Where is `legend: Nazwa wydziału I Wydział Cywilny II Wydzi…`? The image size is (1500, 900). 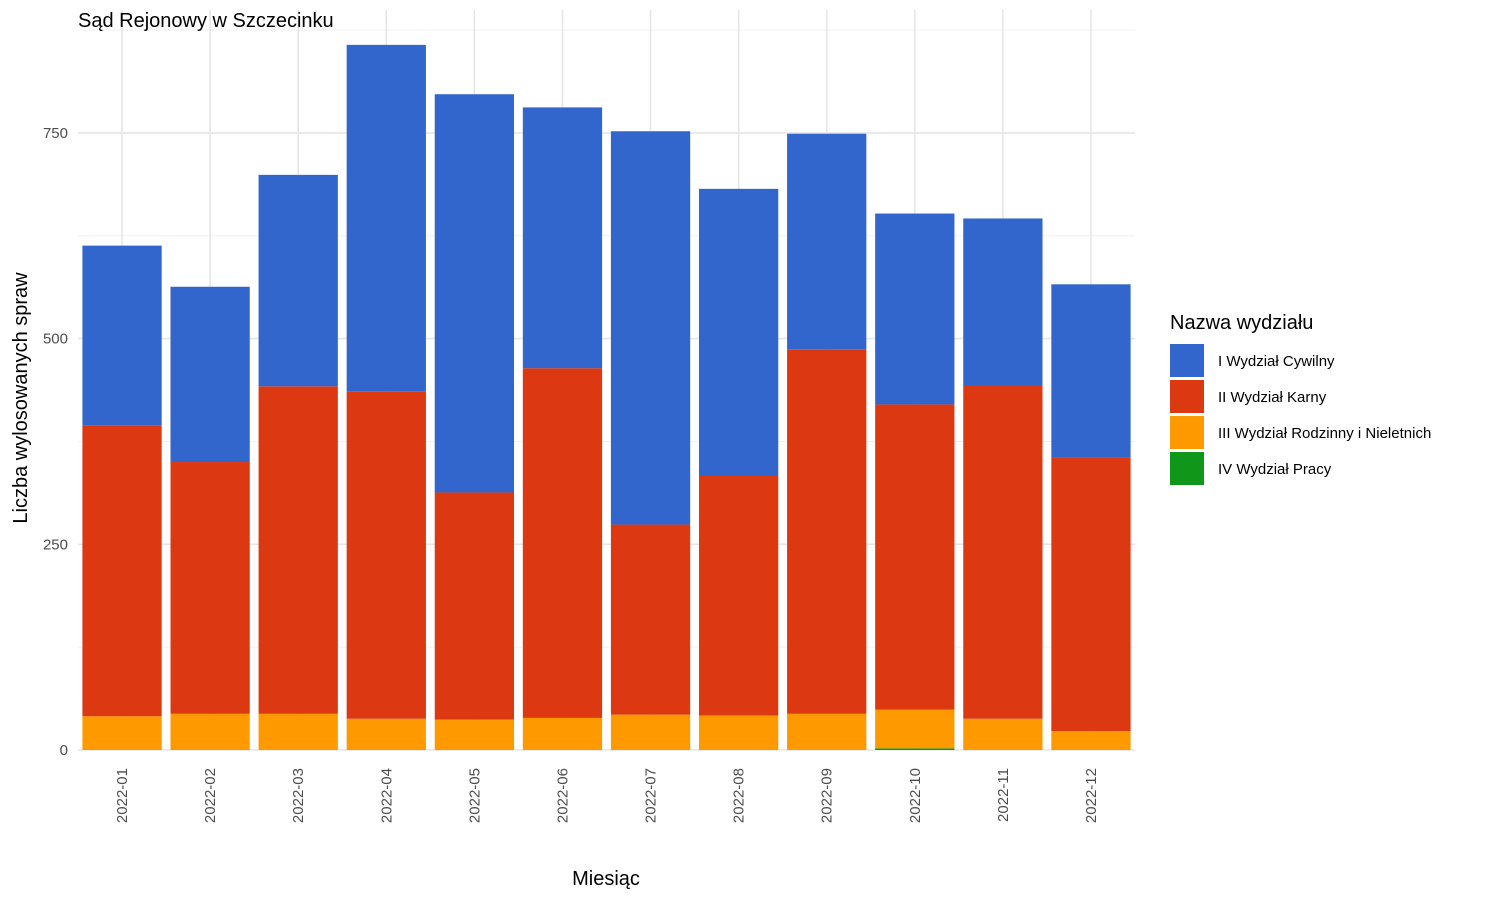
legend: Nazwa wydziału I Wydział Cywilny II Wydzi… is located at coordinates (1300, 398).